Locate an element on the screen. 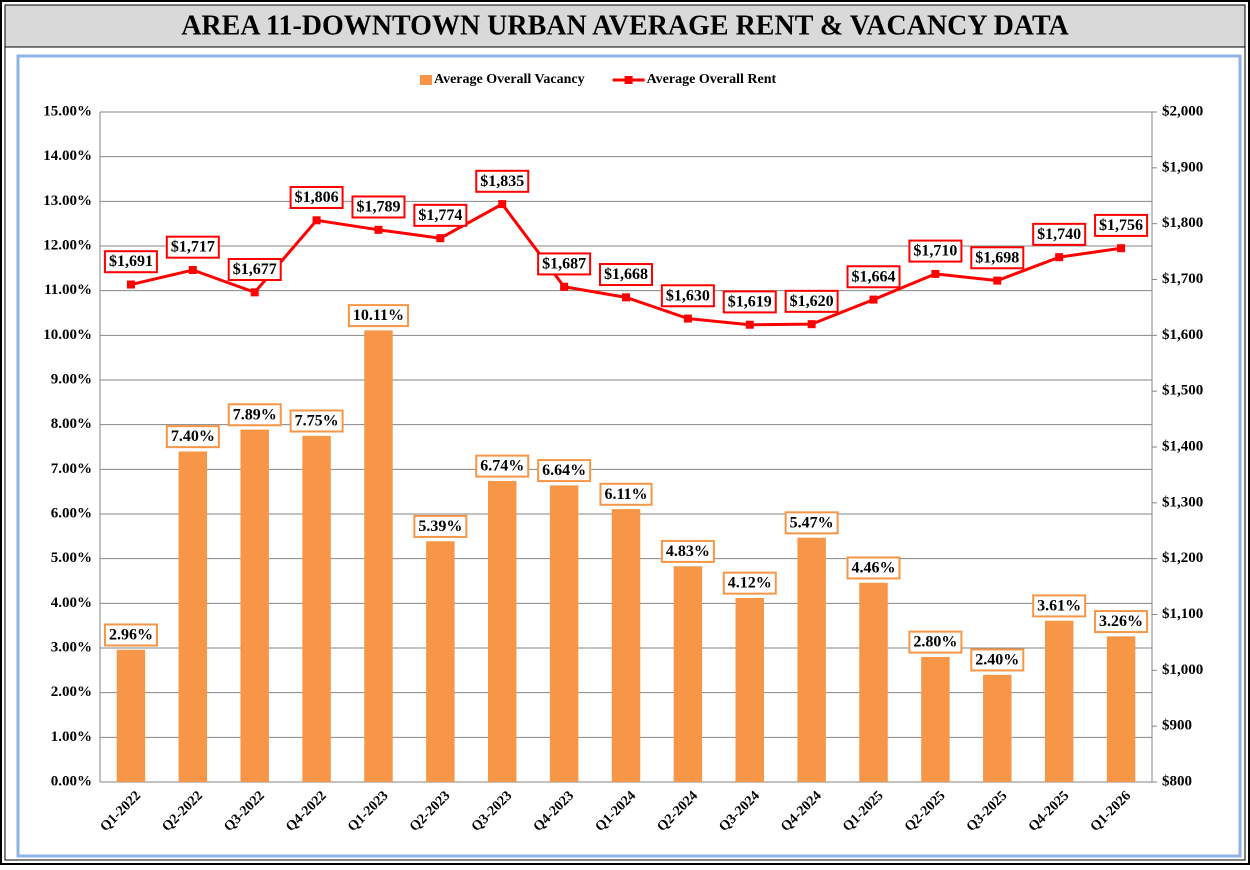 The image size is (1250, 870). y2-tick-label: $1,400 is located at coordinates (1182, 446).